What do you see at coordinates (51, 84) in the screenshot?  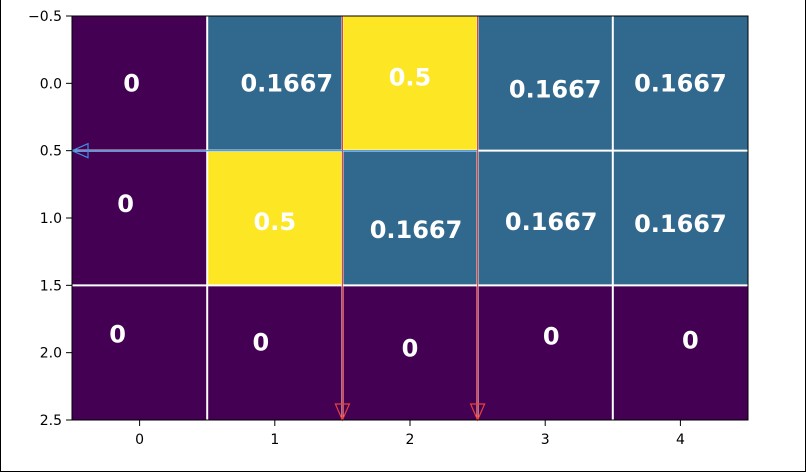 I see `y-tick-label: 0.0` at bounding box center [51, 84].